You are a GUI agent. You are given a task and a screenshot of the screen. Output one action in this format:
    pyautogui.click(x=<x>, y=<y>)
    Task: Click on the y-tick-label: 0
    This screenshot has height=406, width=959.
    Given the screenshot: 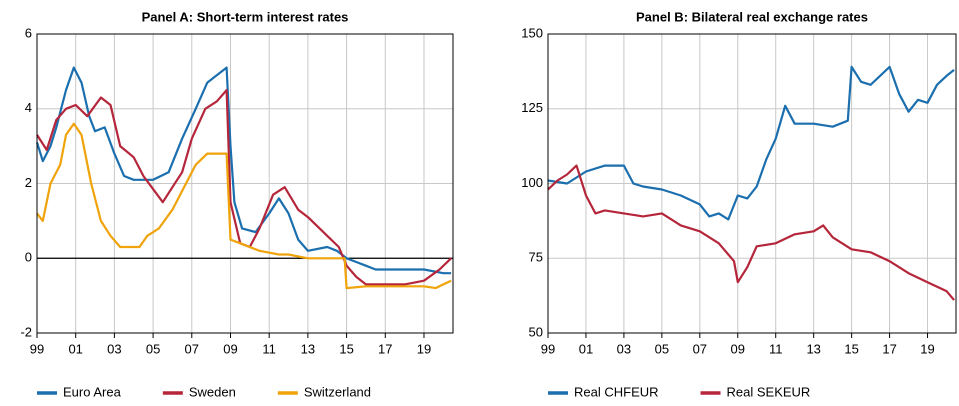 What is the action you would take?
    pyautogui.click(x=28, y=257)
    